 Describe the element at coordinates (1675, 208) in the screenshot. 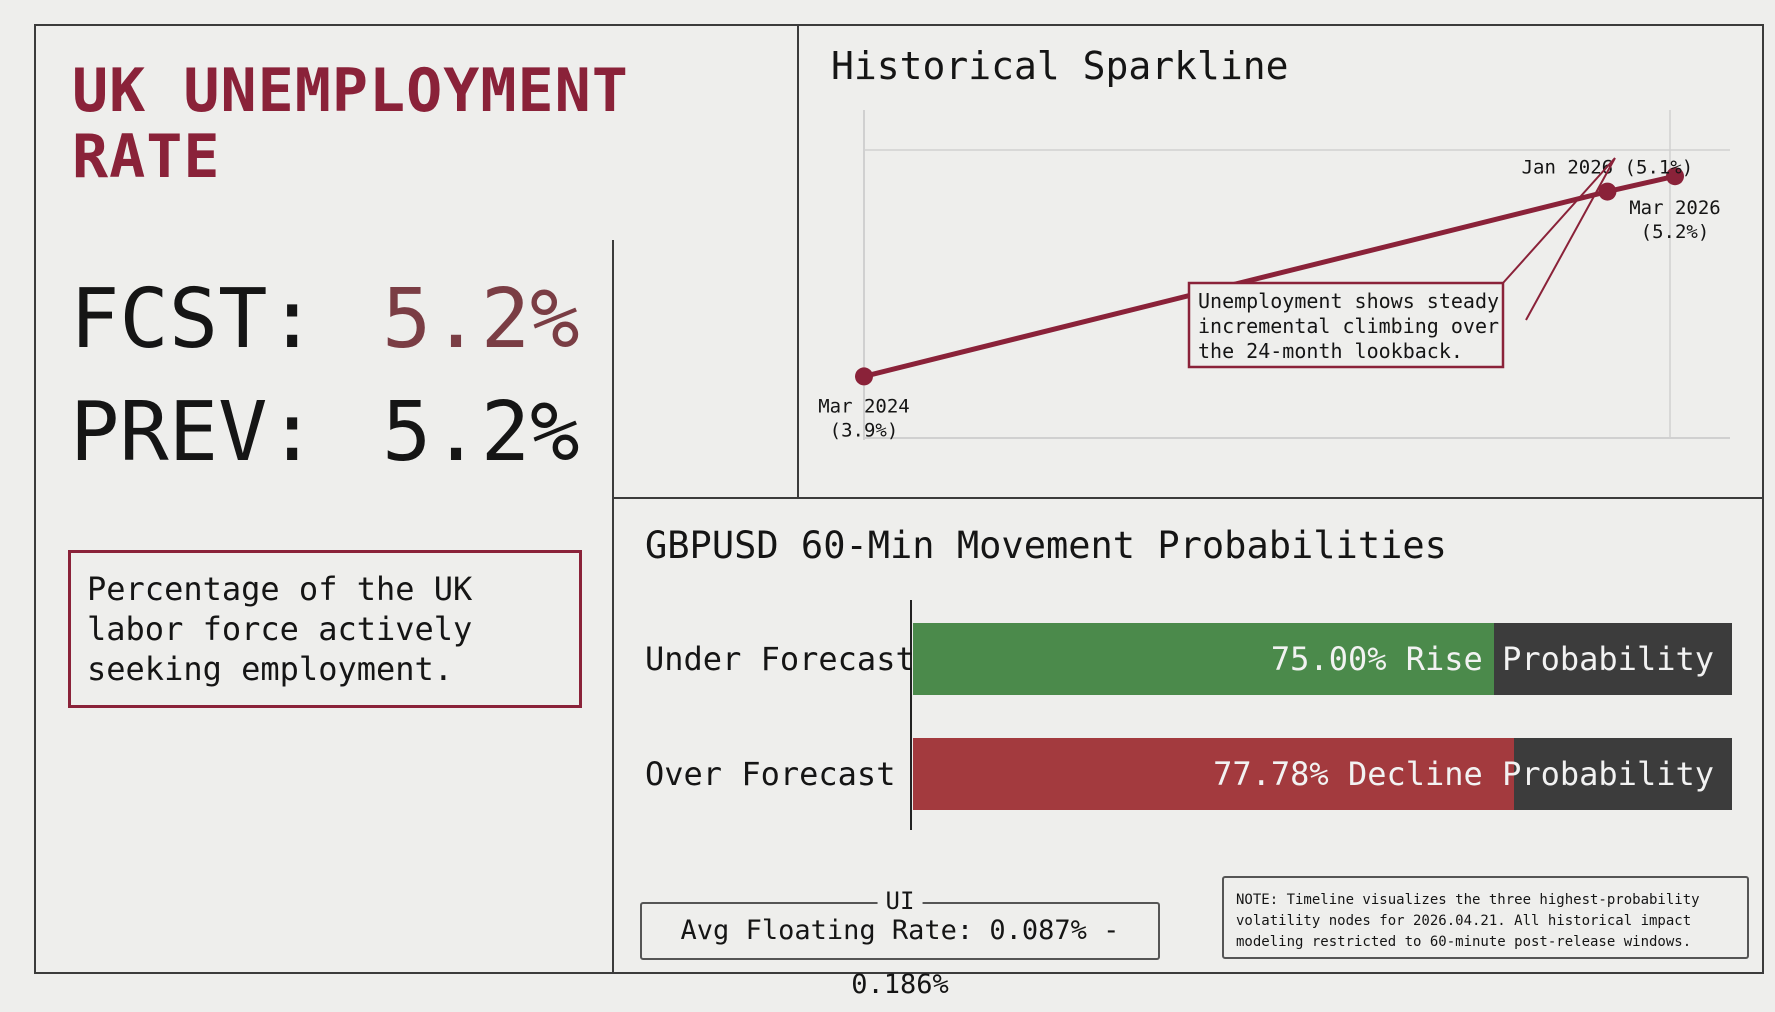

I see `spark-point-label-2-0: Mar 2026` at that location.